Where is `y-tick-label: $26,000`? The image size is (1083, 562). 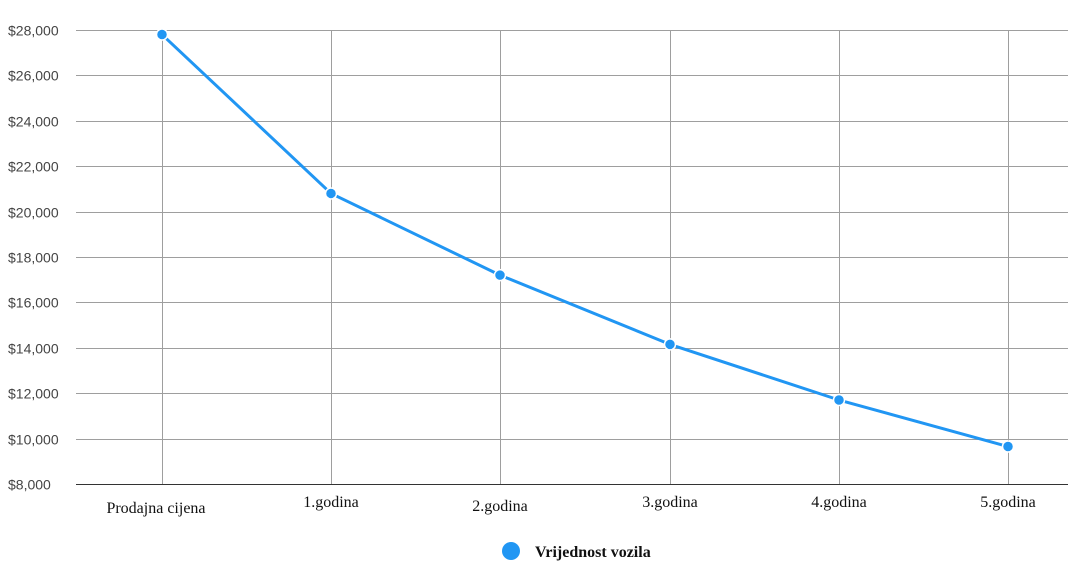
y-tick-label: $26,000 is located at coordinates (33, 76).